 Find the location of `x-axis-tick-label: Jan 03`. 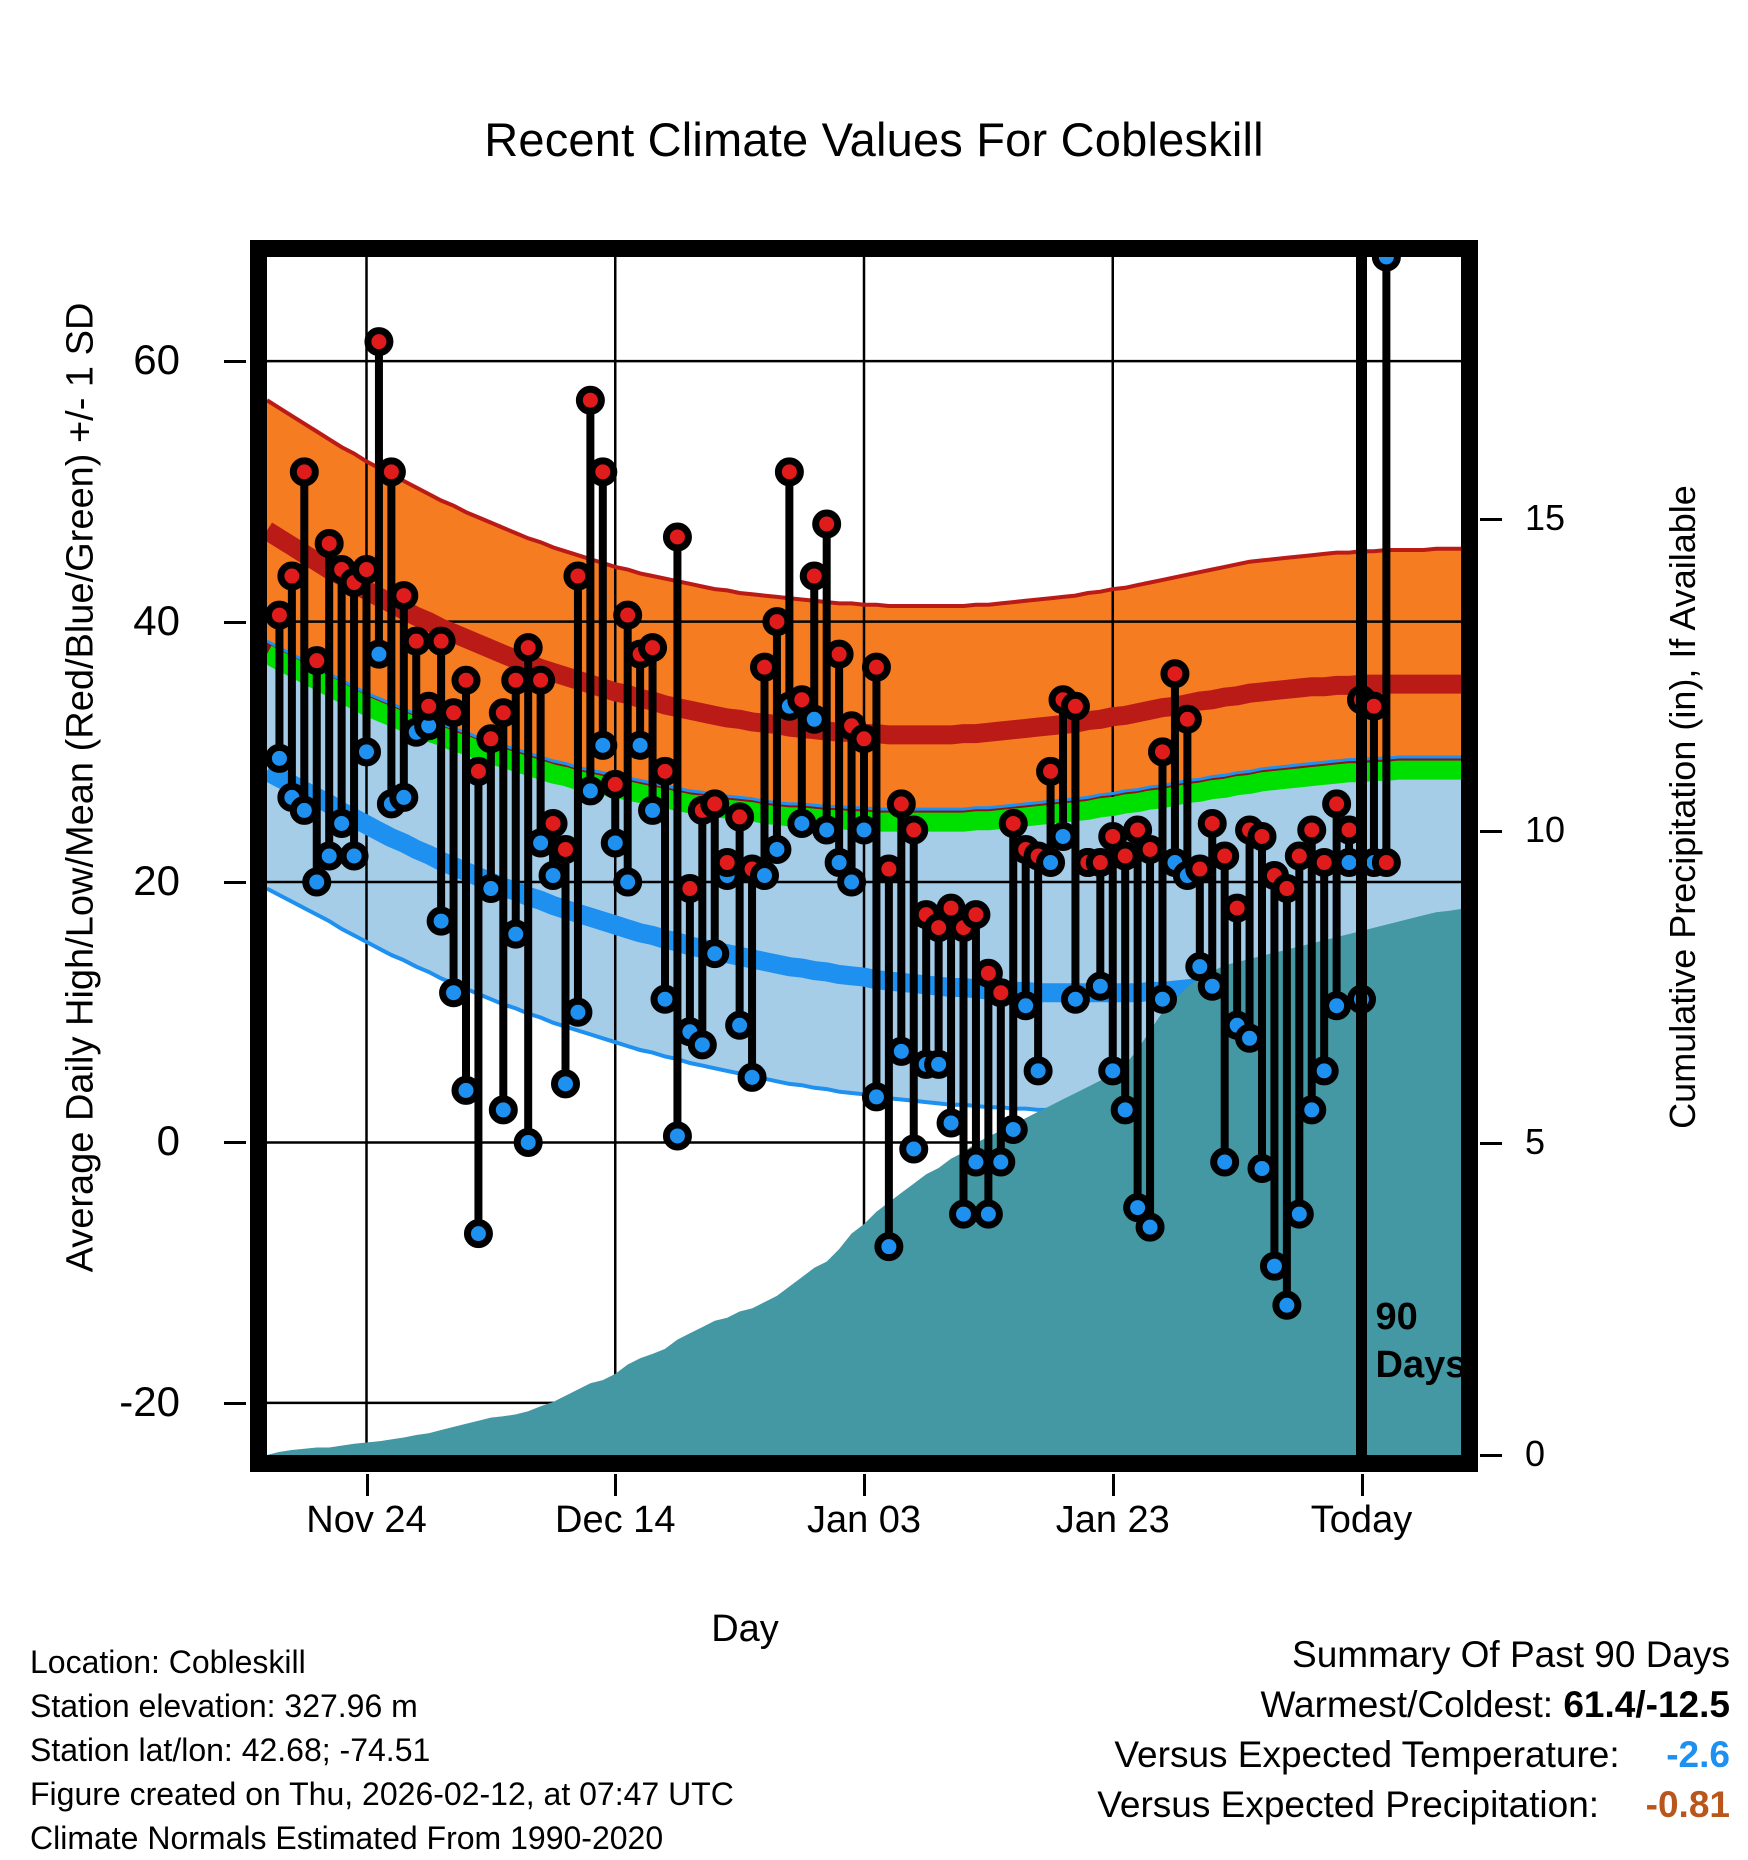

x-axis-tick-label: Jan 03 is located at coordinates (864, 1520).